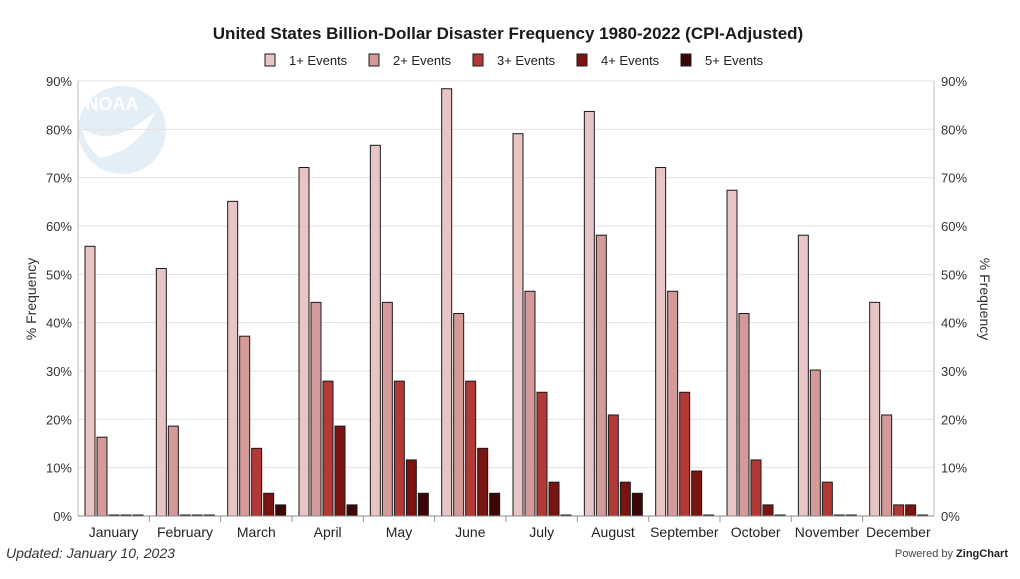 This screenshot has height=579, width=1020. What do you see at coordinates (90, 553) in the screenshot?
I see `updated-note: Updated: January 10, 2023` at bounding box center [90, 553].